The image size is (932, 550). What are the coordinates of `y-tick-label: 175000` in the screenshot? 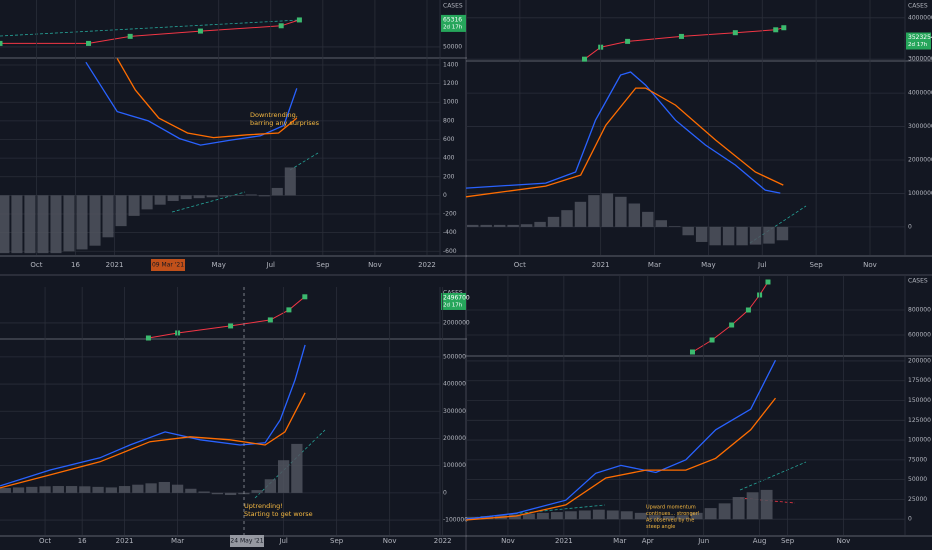 It's located at (919, 380).